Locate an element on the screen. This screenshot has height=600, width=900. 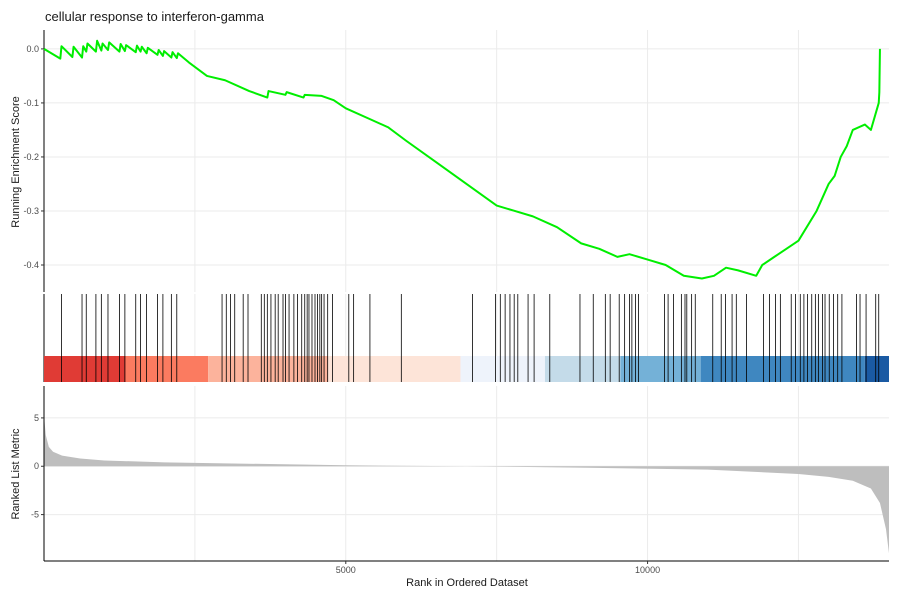
y-tick-label: 0.0 is located at coordinates (32, 49).